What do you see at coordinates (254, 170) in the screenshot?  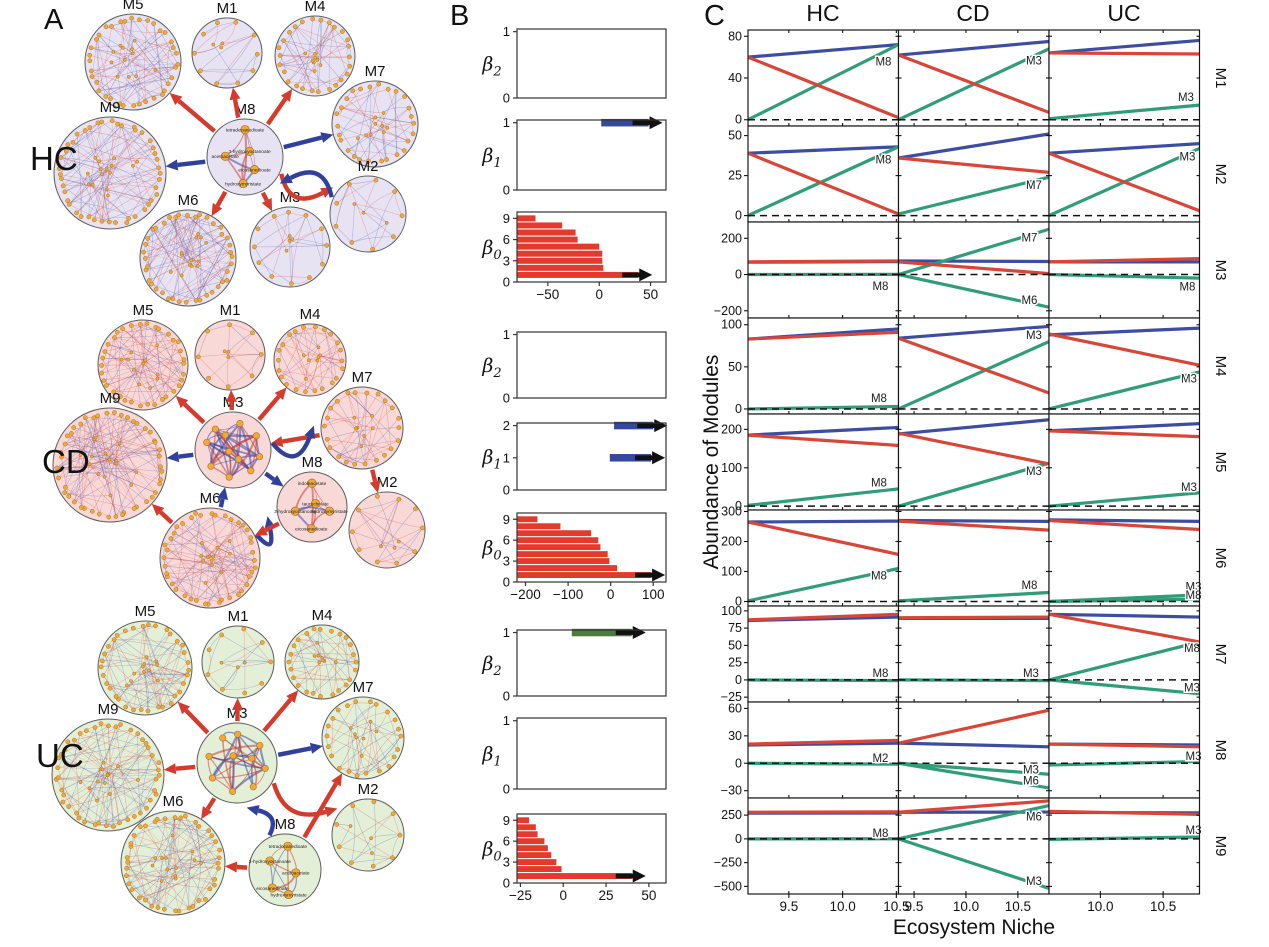 I see `svg-text: eicosanedioate` at bounding box center [254, 170].